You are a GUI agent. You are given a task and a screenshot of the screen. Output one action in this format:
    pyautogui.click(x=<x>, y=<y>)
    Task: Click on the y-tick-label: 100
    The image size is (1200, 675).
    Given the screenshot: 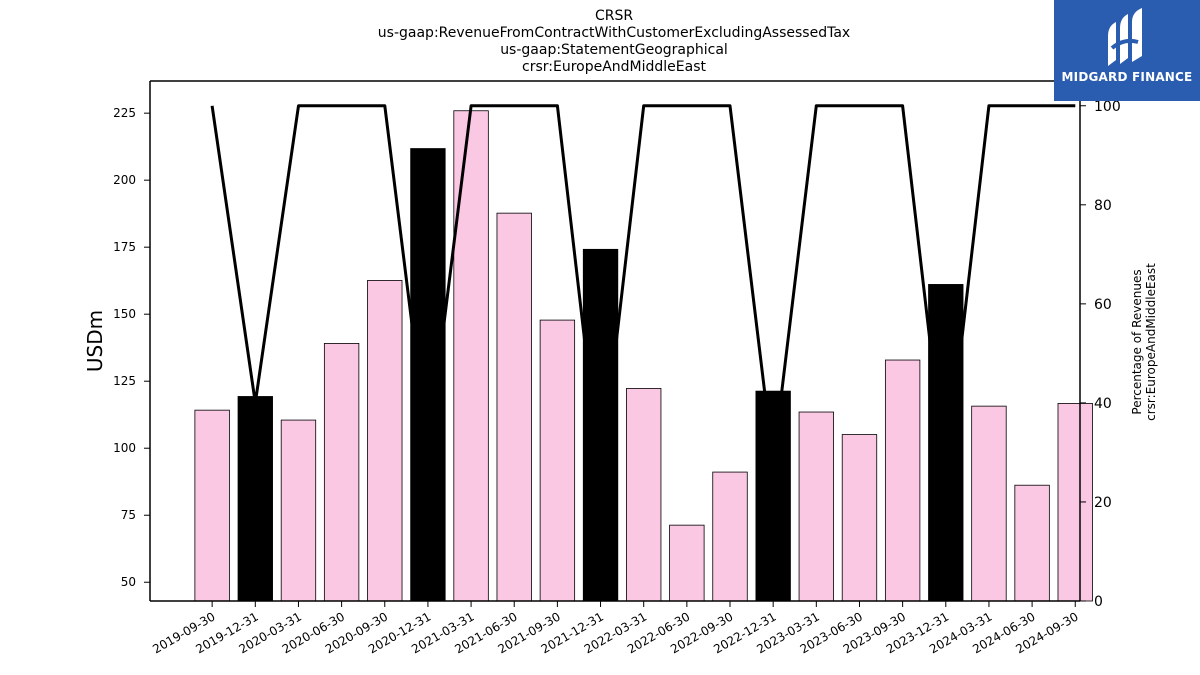 What is the action you would take?
    pyautogui.click(x=124, y=448)
    